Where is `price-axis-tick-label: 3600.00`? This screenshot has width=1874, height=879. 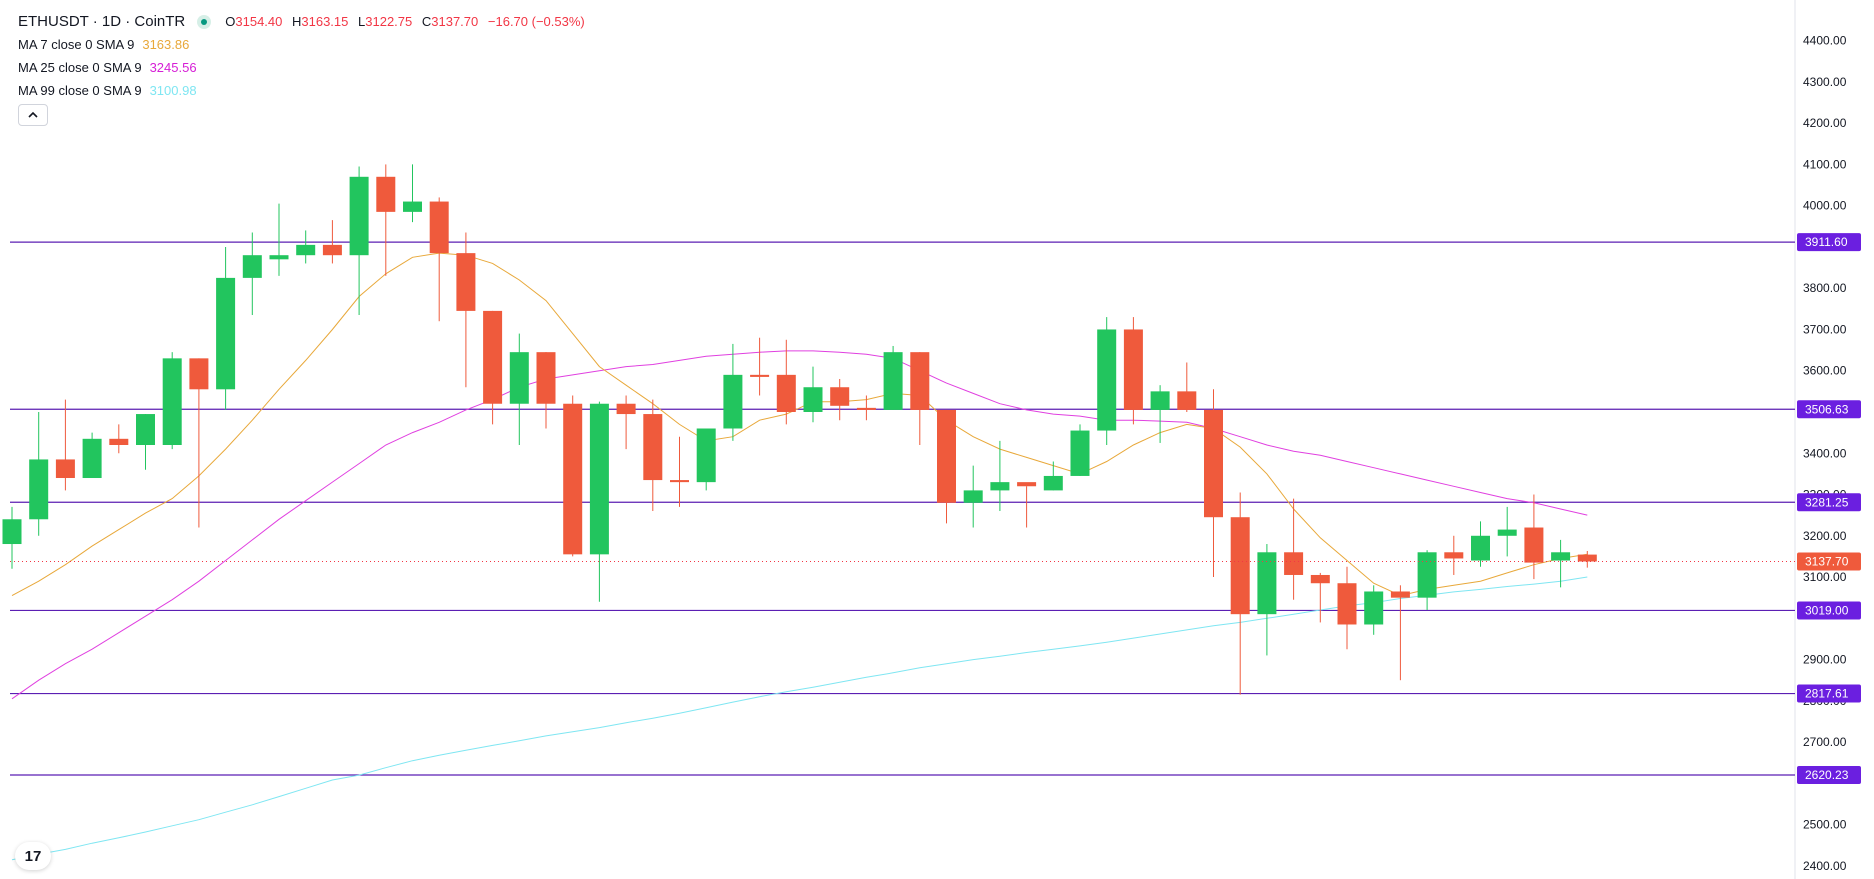
price-axis-tick-label: 3600.00 is located at coordinates (1825, 371).